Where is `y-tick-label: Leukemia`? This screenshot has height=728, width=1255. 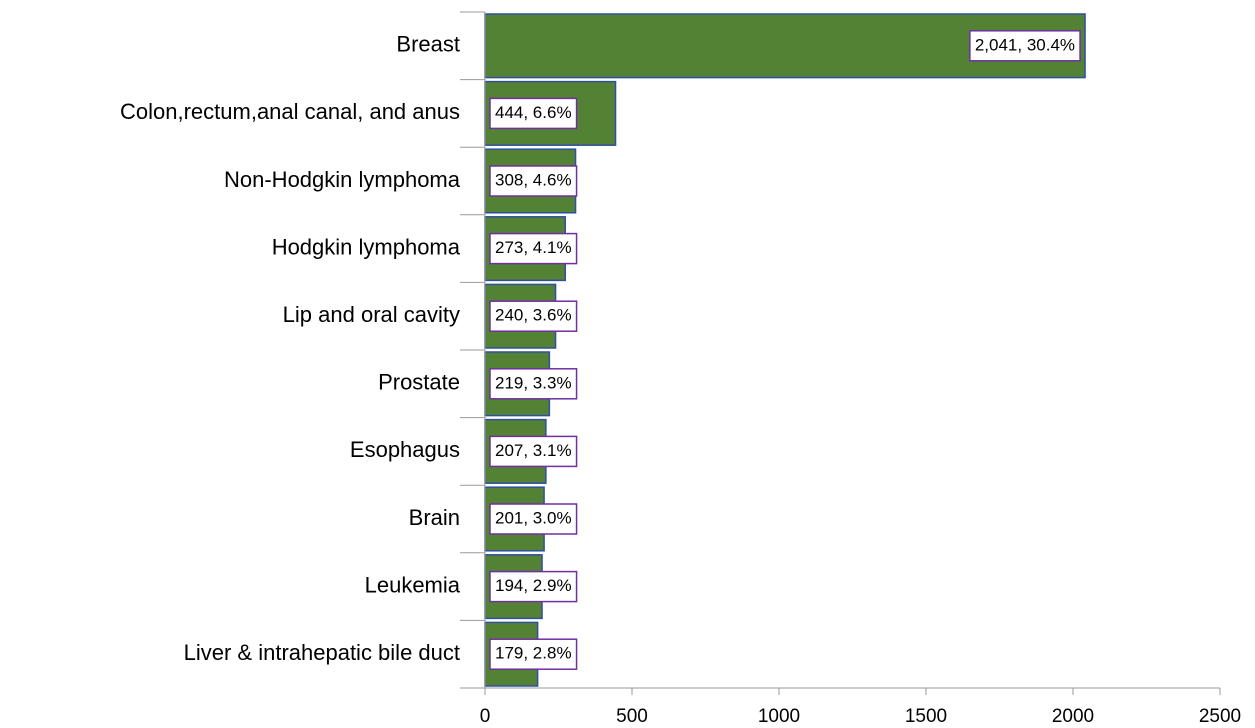 y-tick-label: Leukemia is located at coordinates (413, 584).